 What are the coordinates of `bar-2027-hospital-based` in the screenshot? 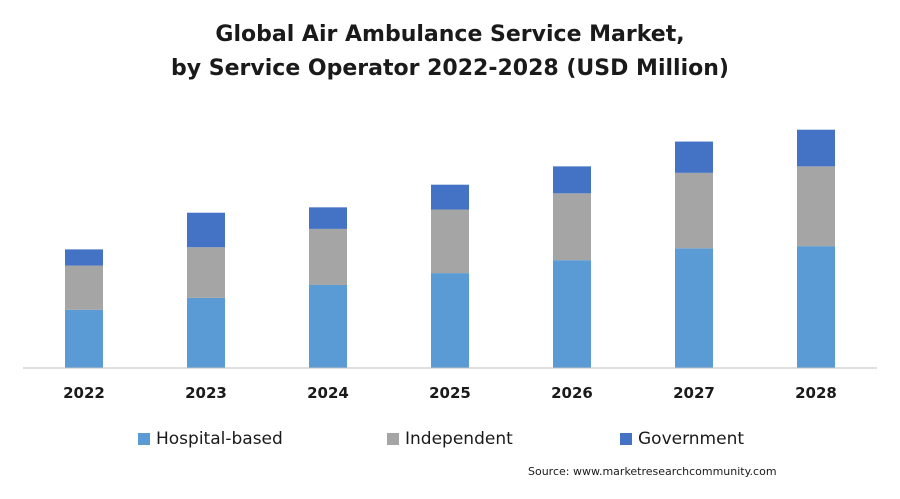 It's located at (694, 308).